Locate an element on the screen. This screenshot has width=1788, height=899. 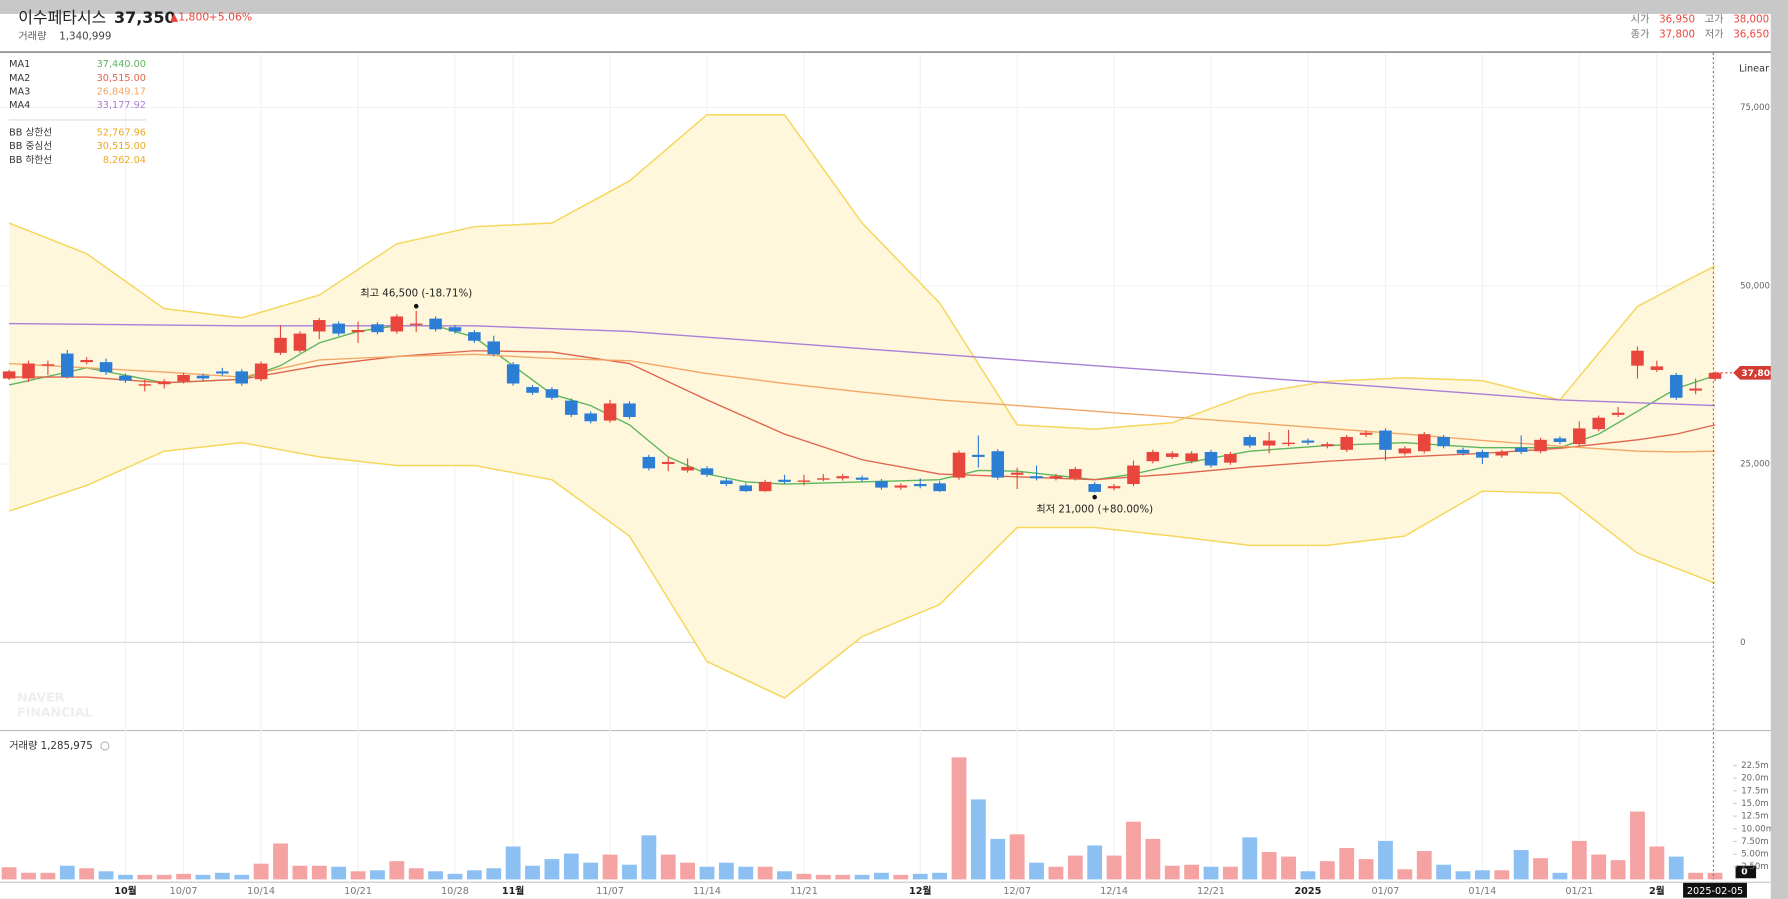
legend-name: MA4 is located at coordinates (19, 105).